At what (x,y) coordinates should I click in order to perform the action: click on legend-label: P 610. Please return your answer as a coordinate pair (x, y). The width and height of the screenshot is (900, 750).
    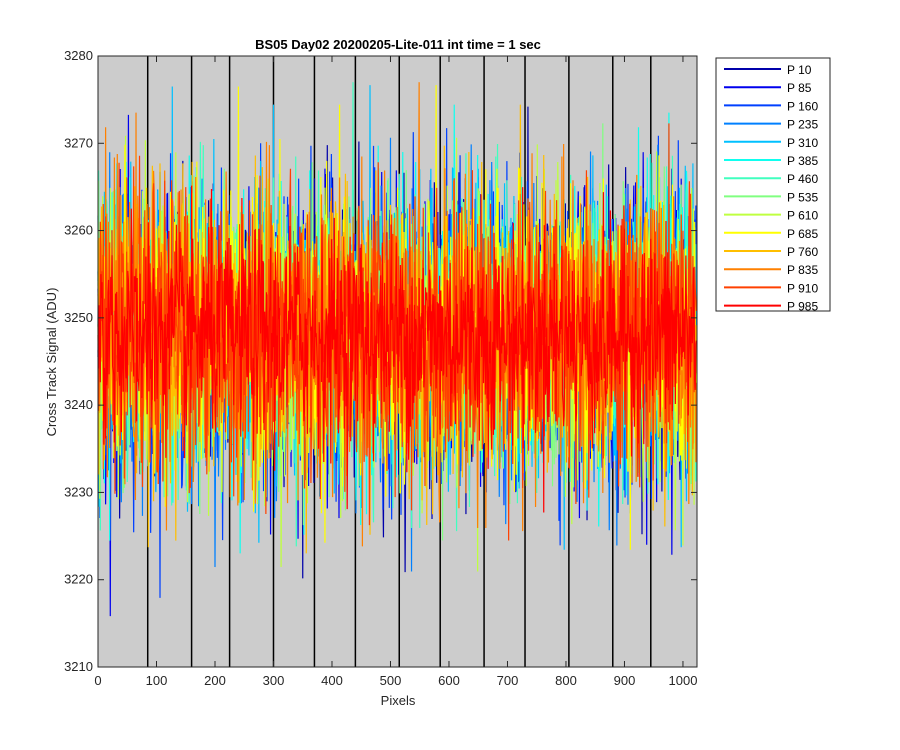
    Looking at the image, I should click on (802, 216).